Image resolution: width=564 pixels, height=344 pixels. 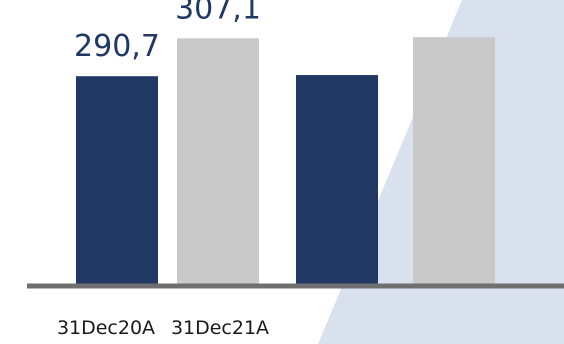 What do you see at coordinates (117, 46) in the screenshot?
I see `value-label-1: 290,7` at bounding box center [117, 46].